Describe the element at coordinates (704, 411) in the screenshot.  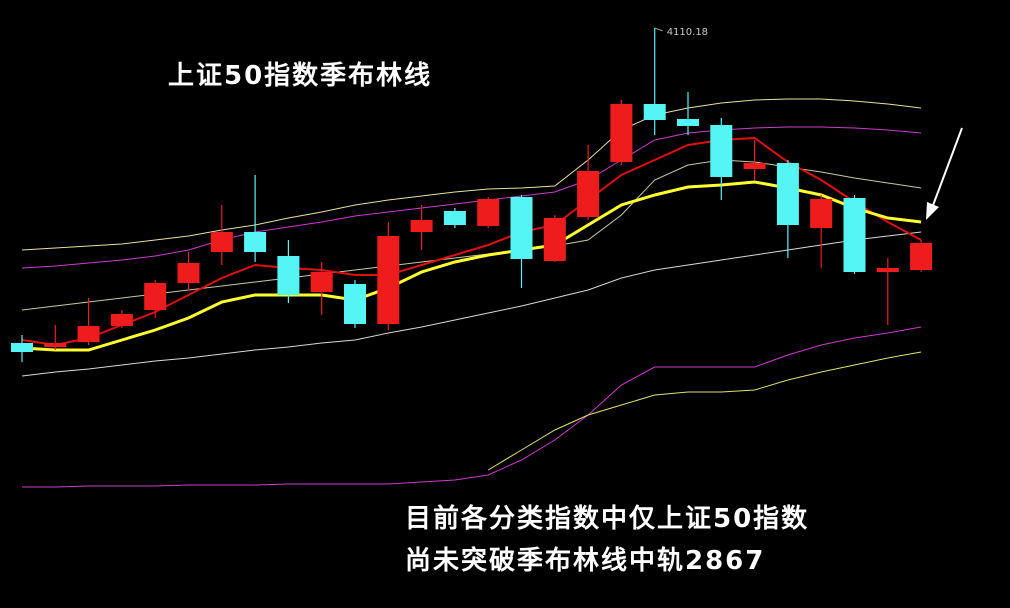
I see `line-series` at that location.